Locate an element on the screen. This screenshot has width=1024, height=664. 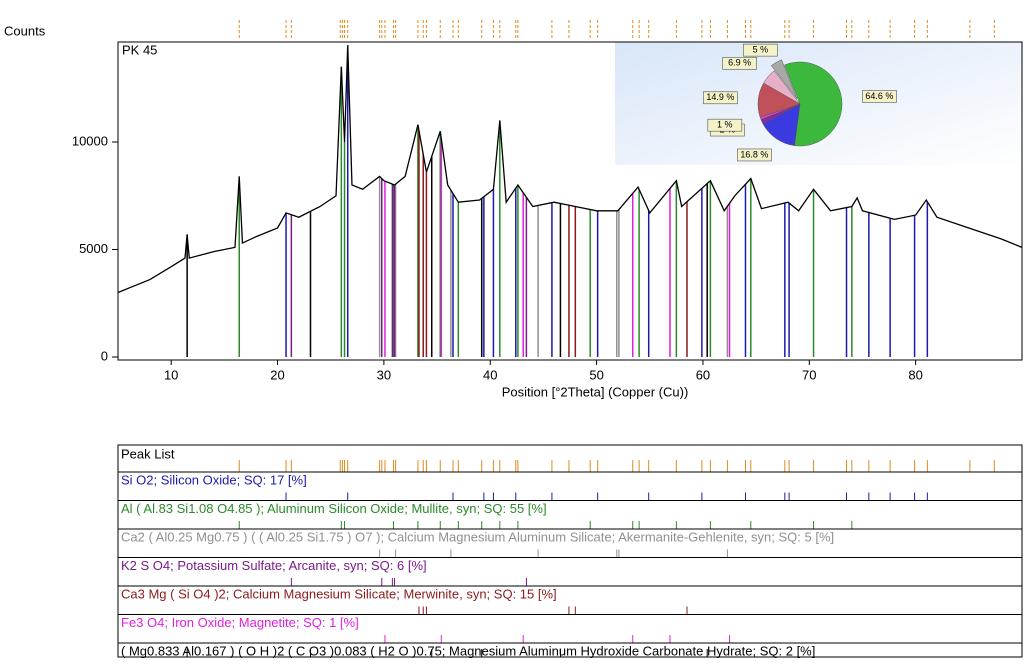
pie-label: 5 % is located at coordinates (761, 50).